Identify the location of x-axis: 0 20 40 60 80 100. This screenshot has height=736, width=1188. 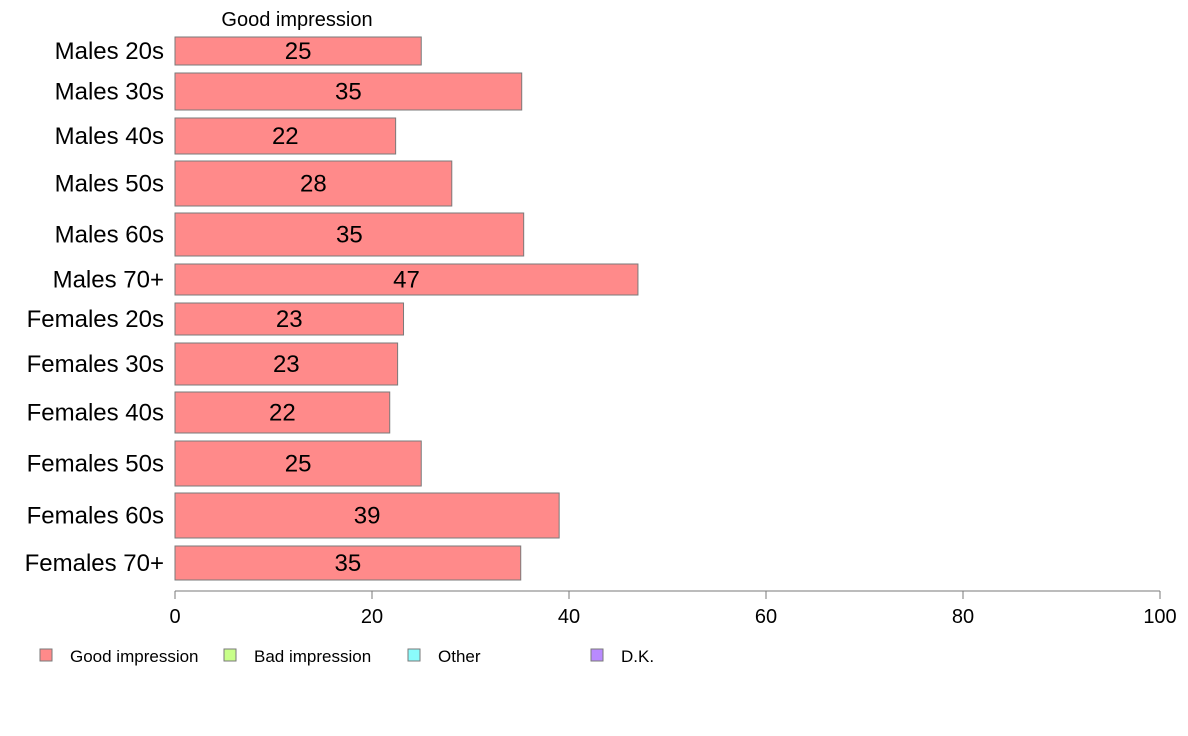
(673, 609).